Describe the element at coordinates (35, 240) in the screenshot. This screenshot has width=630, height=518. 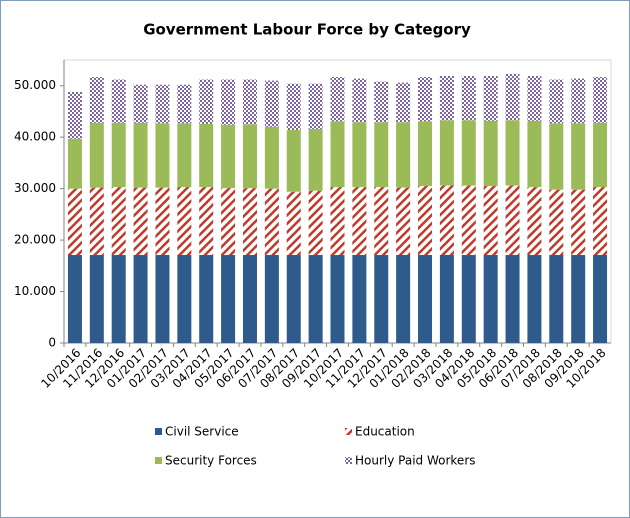
I see `y-tick-label: 20.000` at that location.